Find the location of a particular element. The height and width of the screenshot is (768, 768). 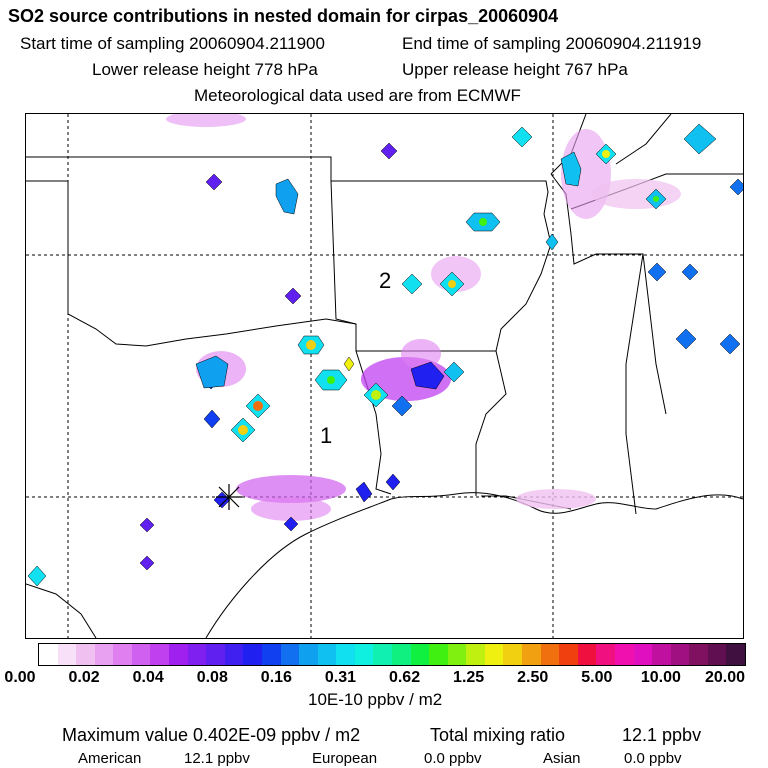

european-value: 0.0 ppbv is located at coordinates (453, 758).